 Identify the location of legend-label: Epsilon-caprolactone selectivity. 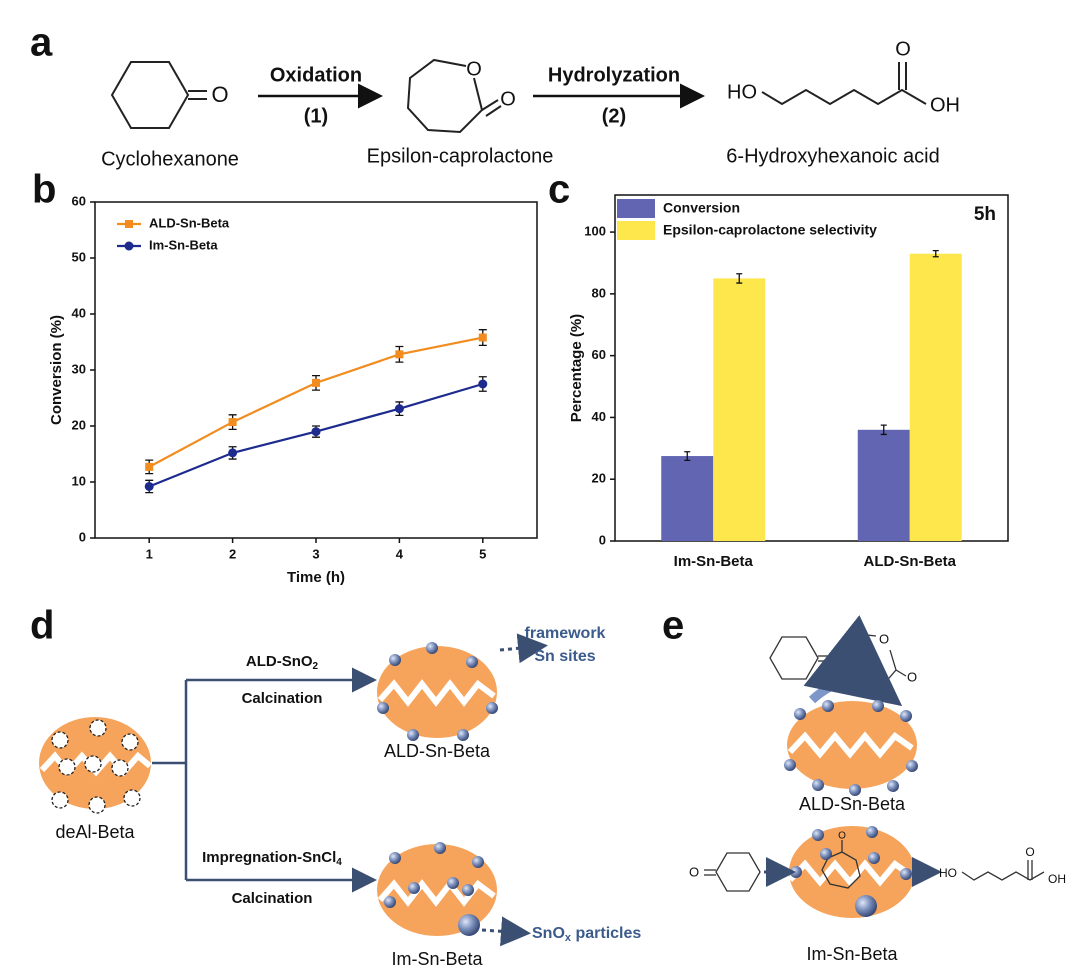
(770, 230).